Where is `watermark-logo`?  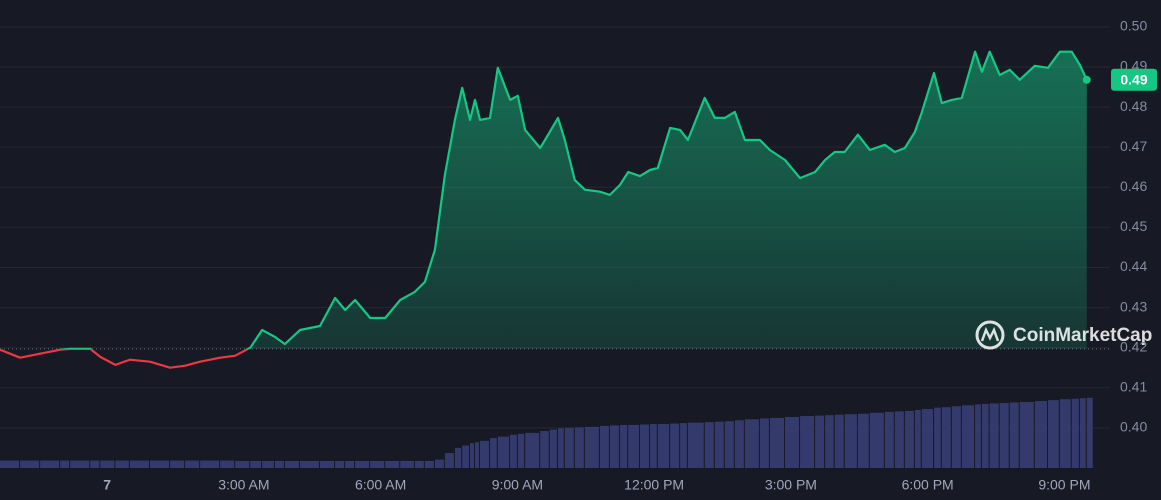
watermark-logo is located at coordinates (990, 335).